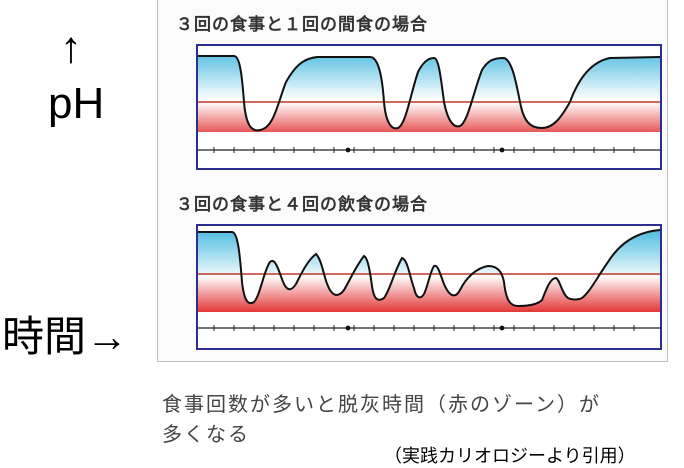 This screenshot has height=468, width=684. What do you see at coordinates (302, 205) in the screenshot?
I see `panel-title: ３回の食事と４回の飲食の場合` at bounding box center [302, 205].